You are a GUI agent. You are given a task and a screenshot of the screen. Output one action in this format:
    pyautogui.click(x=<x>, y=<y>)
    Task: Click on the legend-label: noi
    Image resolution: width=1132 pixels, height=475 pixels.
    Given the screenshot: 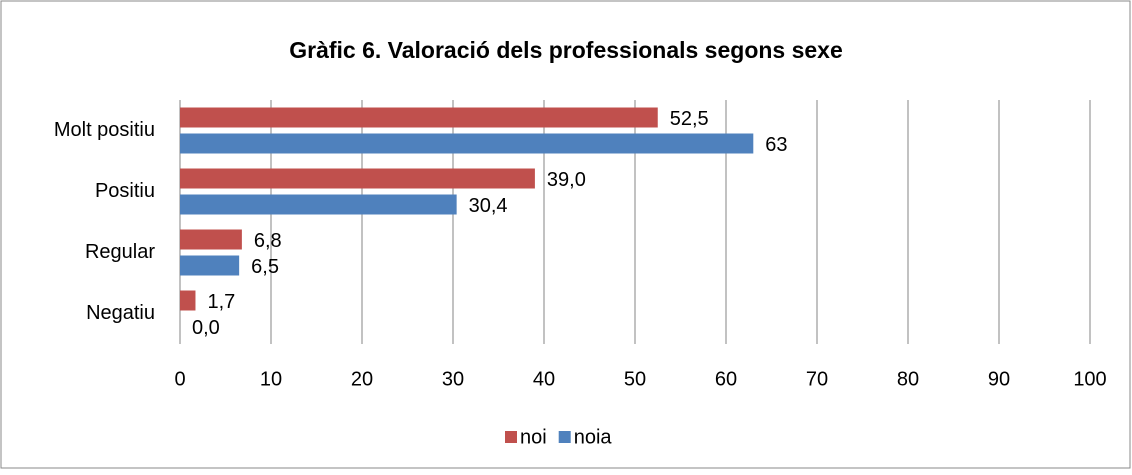 What is the action you would take?
    pyautogui.click(x=533, y=437)
    